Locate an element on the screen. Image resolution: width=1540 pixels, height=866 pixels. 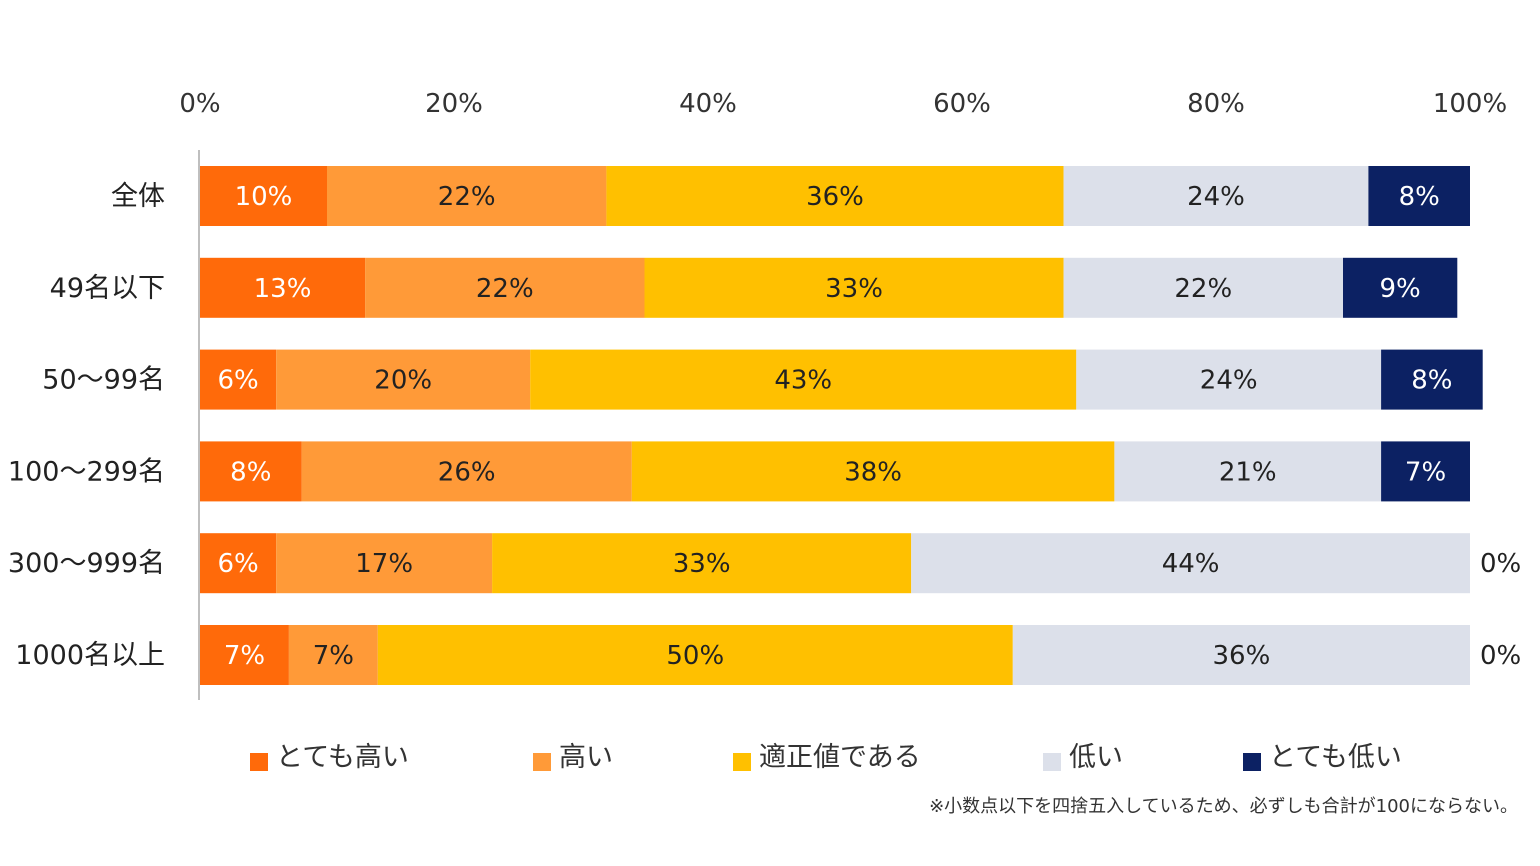
category-label: 49名以下 is located at coordinates (107, 288).